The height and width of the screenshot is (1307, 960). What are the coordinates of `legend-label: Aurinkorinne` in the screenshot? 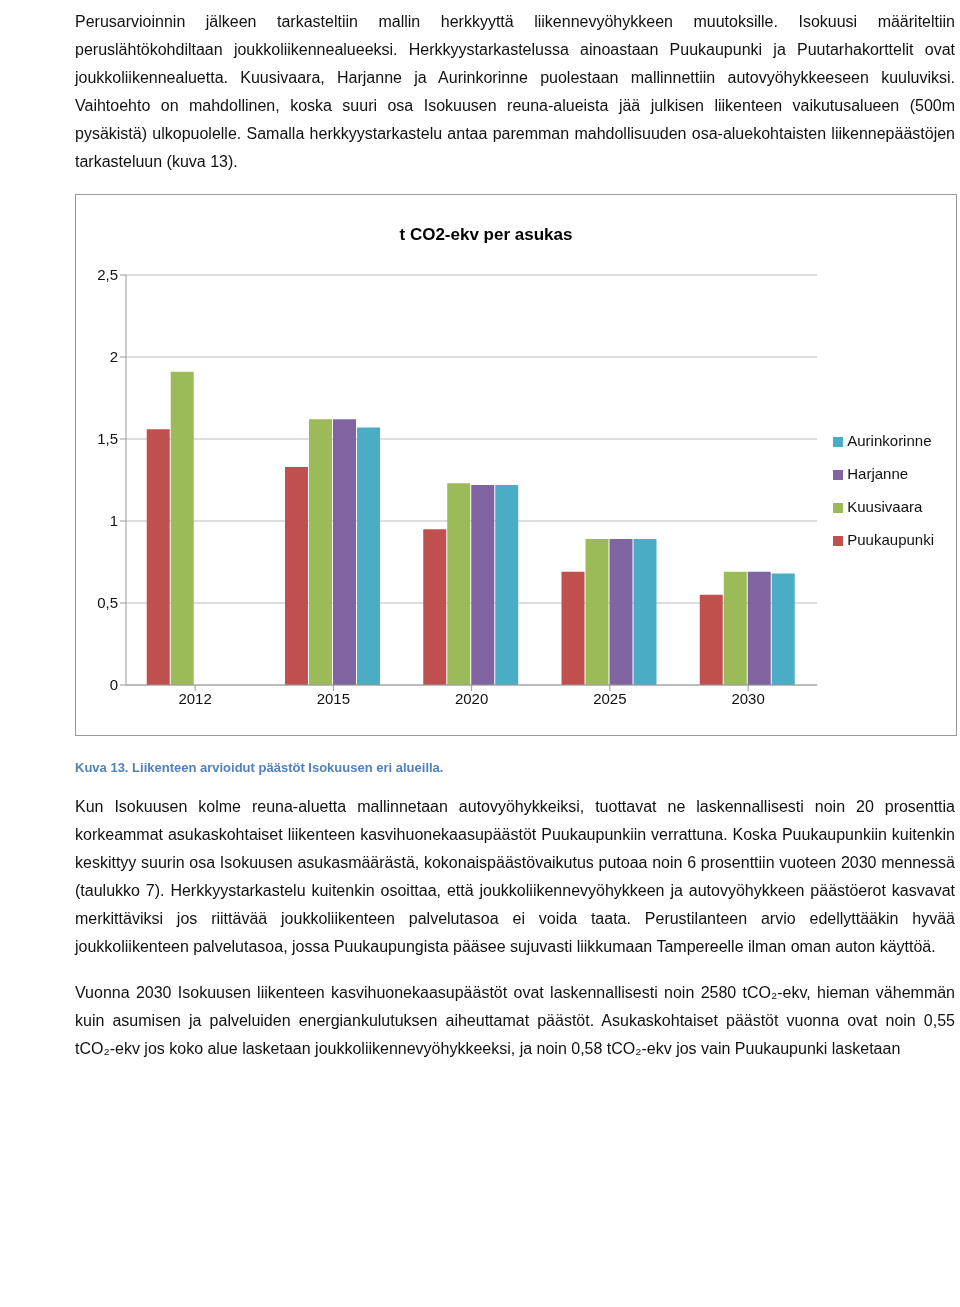 It's located at (889, 440).